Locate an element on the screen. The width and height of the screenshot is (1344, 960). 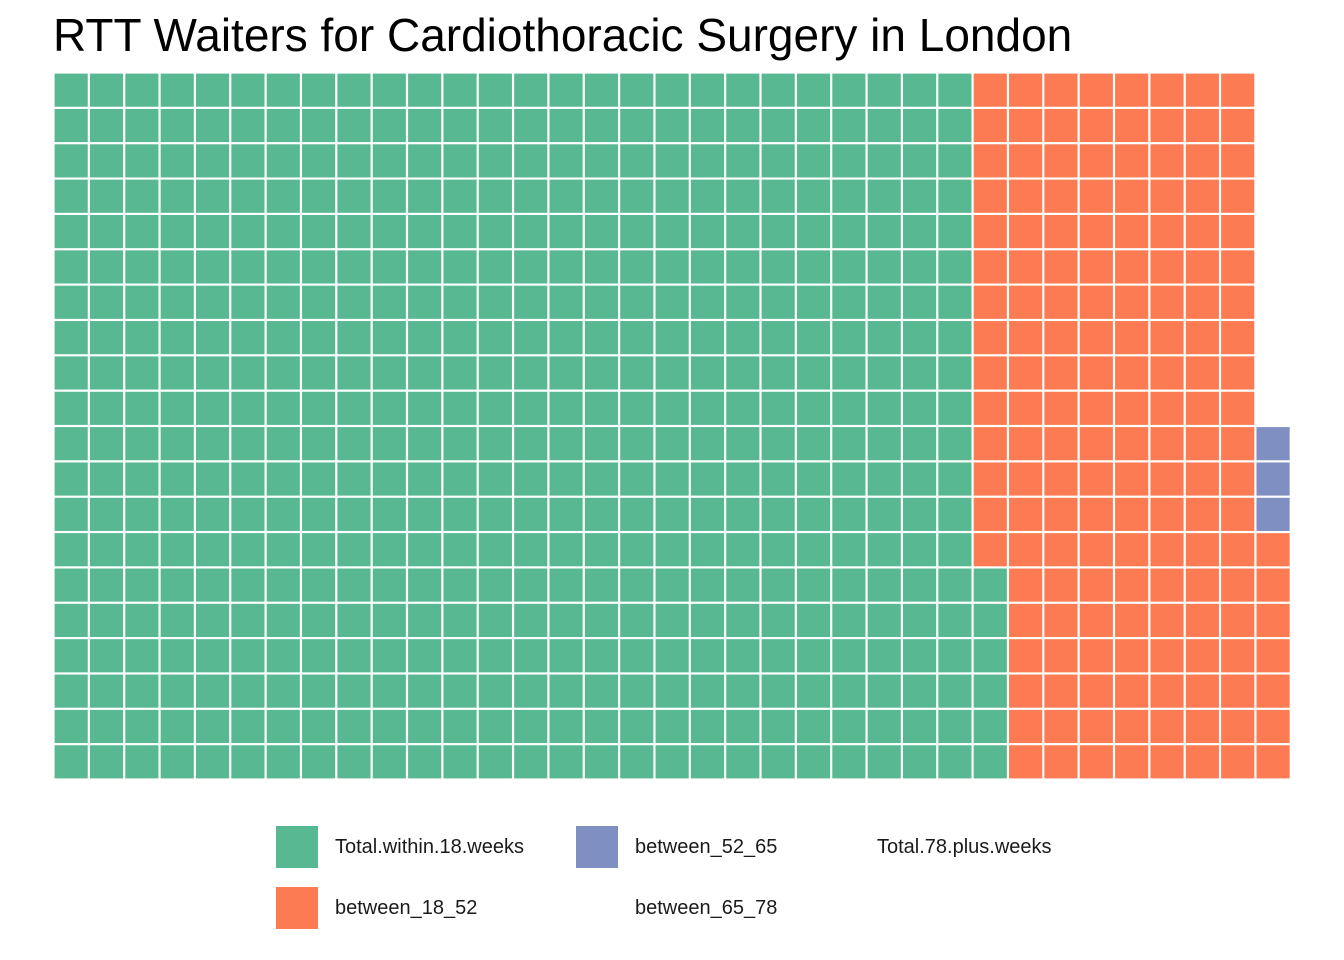
legend-label-between-52-65: between_52_65 is located at coordinates (706, 846).